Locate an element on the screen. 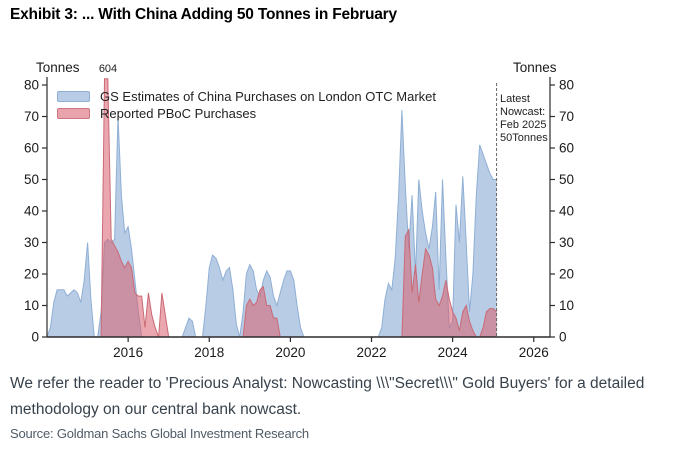 Image resolution: width=684 pixels, height=451 pixels. y-tick-label-right: 80 is located at coordinates (566, 85).